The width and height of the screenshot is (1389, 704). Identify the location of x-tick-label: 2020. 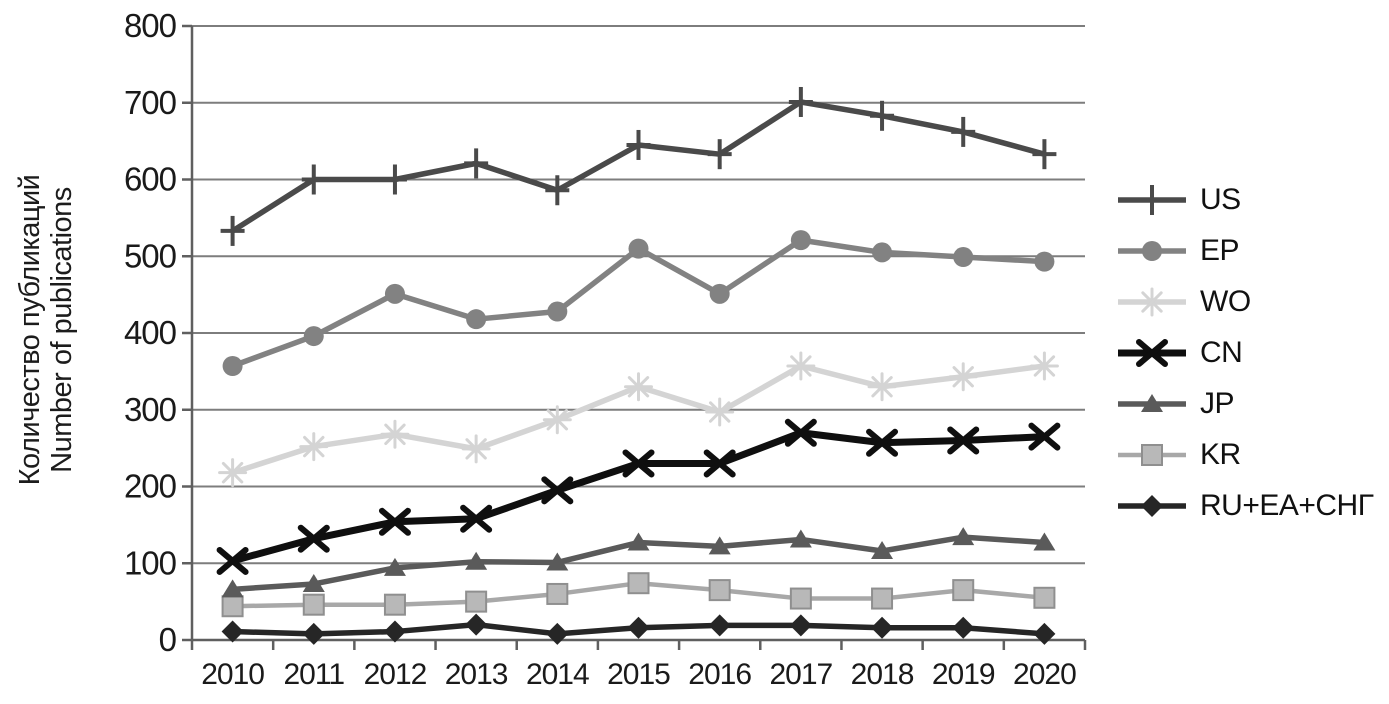
(1044, 674).